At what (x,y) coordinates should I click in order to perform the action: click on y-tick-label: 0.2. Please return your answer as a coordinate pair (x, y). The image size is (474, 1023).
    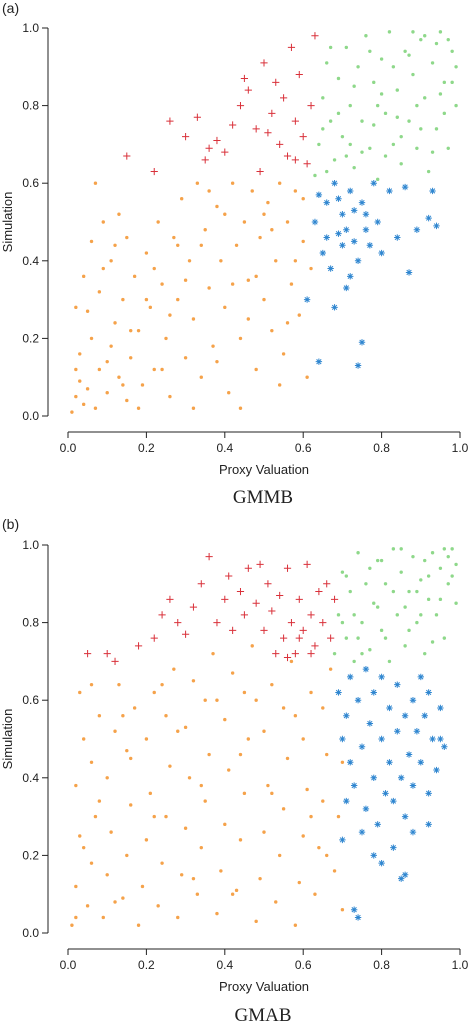
    Looking at the image, I should click on (30, 855).